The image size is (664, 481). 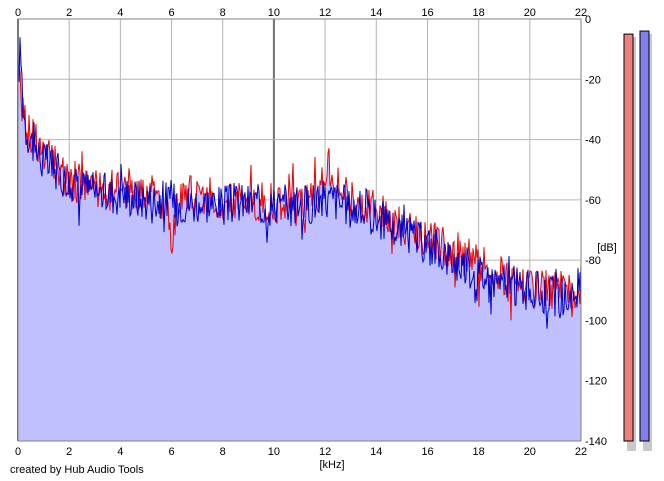 I want to click on x-tick-label-top: 14, so click(x=376, y=13).